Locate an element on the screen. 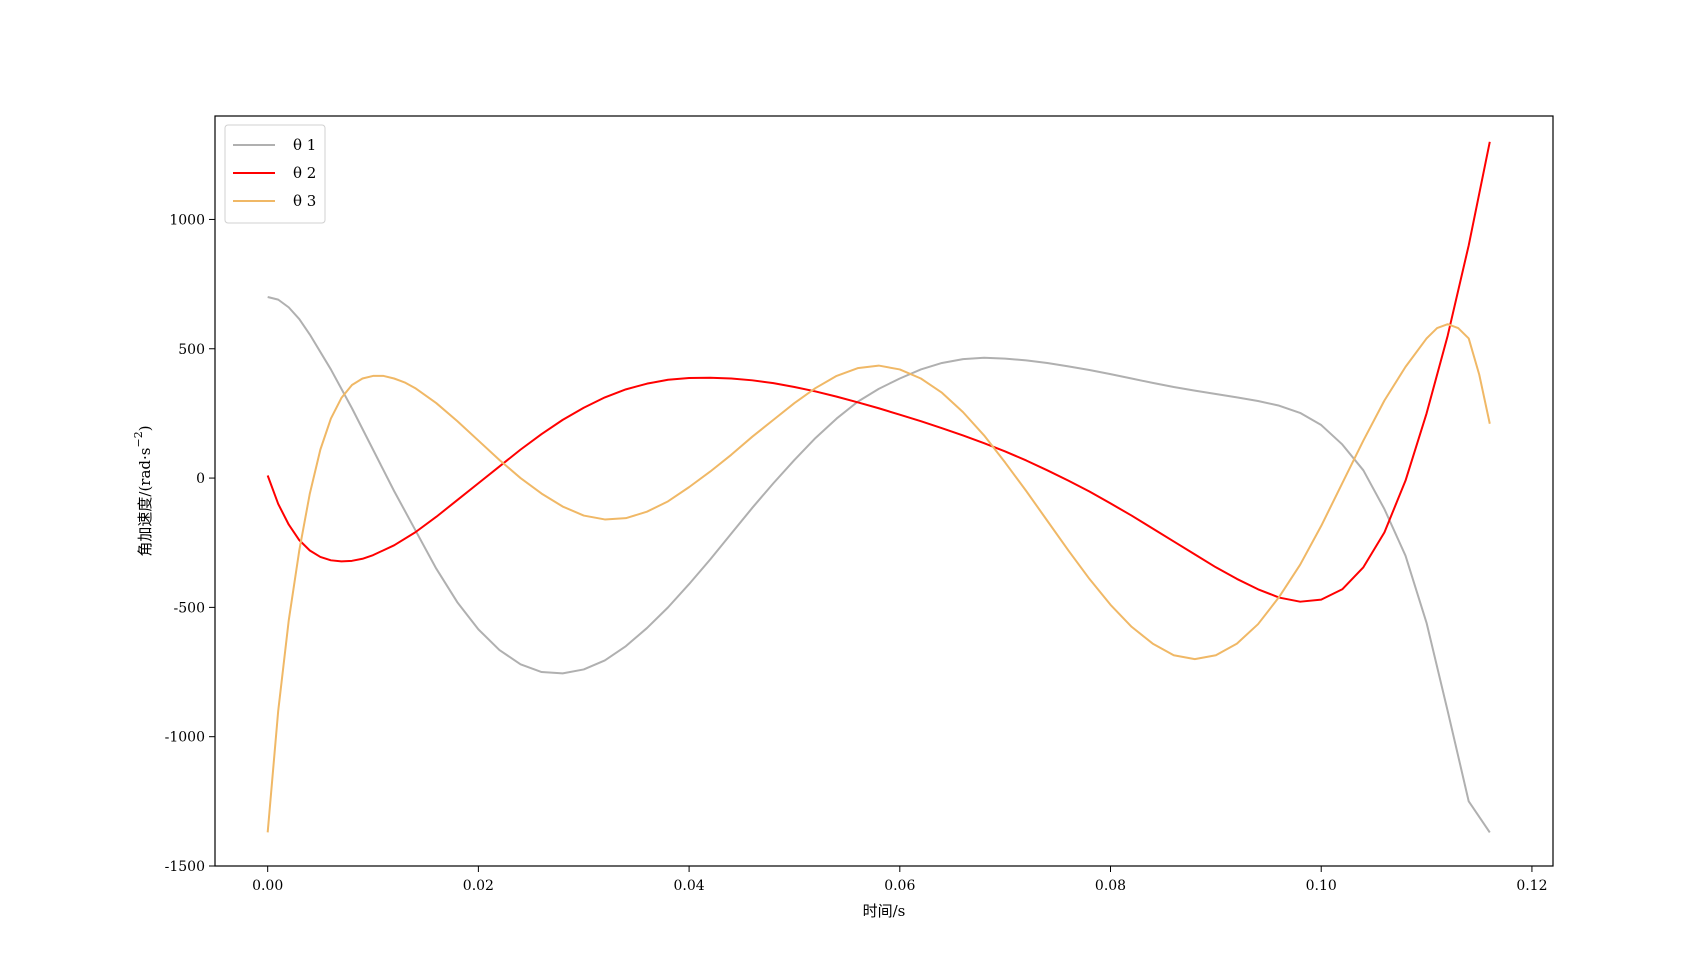 Image resolution: width=1706 pixels, height=962 pixels. legend-label: θ 3 is located at coordinates (304, 201).